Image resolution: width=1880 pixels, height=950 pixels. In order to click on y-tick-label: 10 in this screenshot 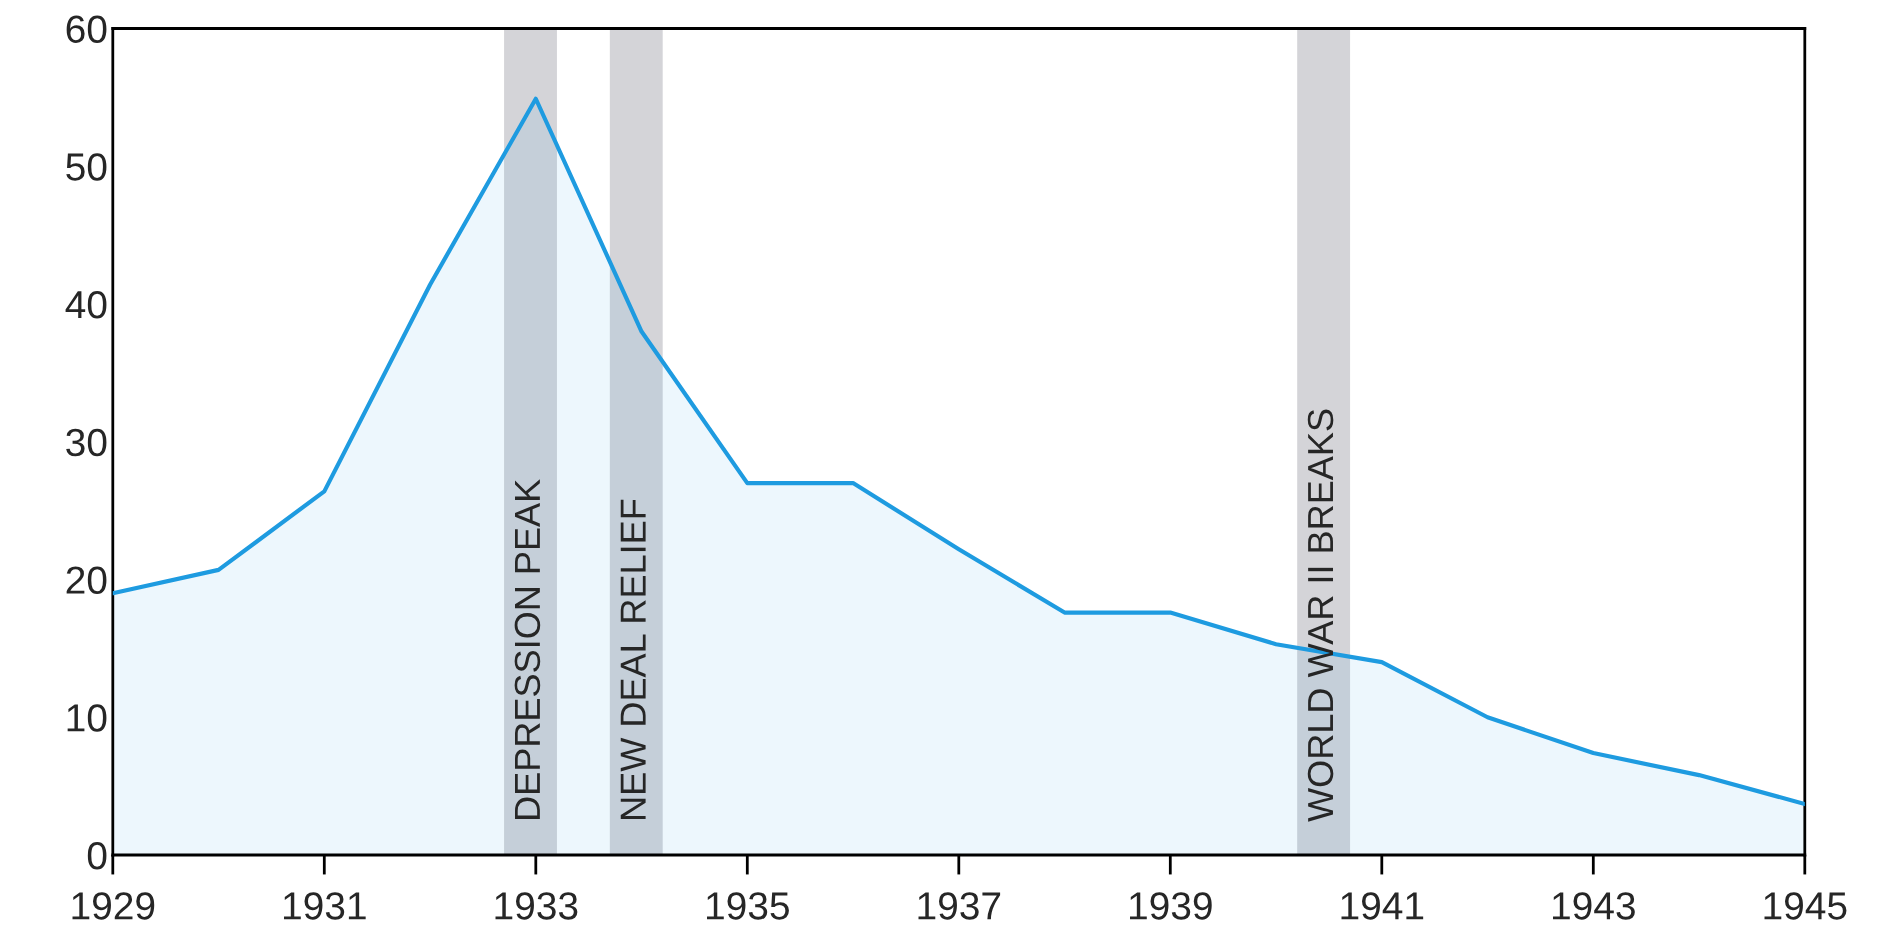, I will do `click(87, 718)`.